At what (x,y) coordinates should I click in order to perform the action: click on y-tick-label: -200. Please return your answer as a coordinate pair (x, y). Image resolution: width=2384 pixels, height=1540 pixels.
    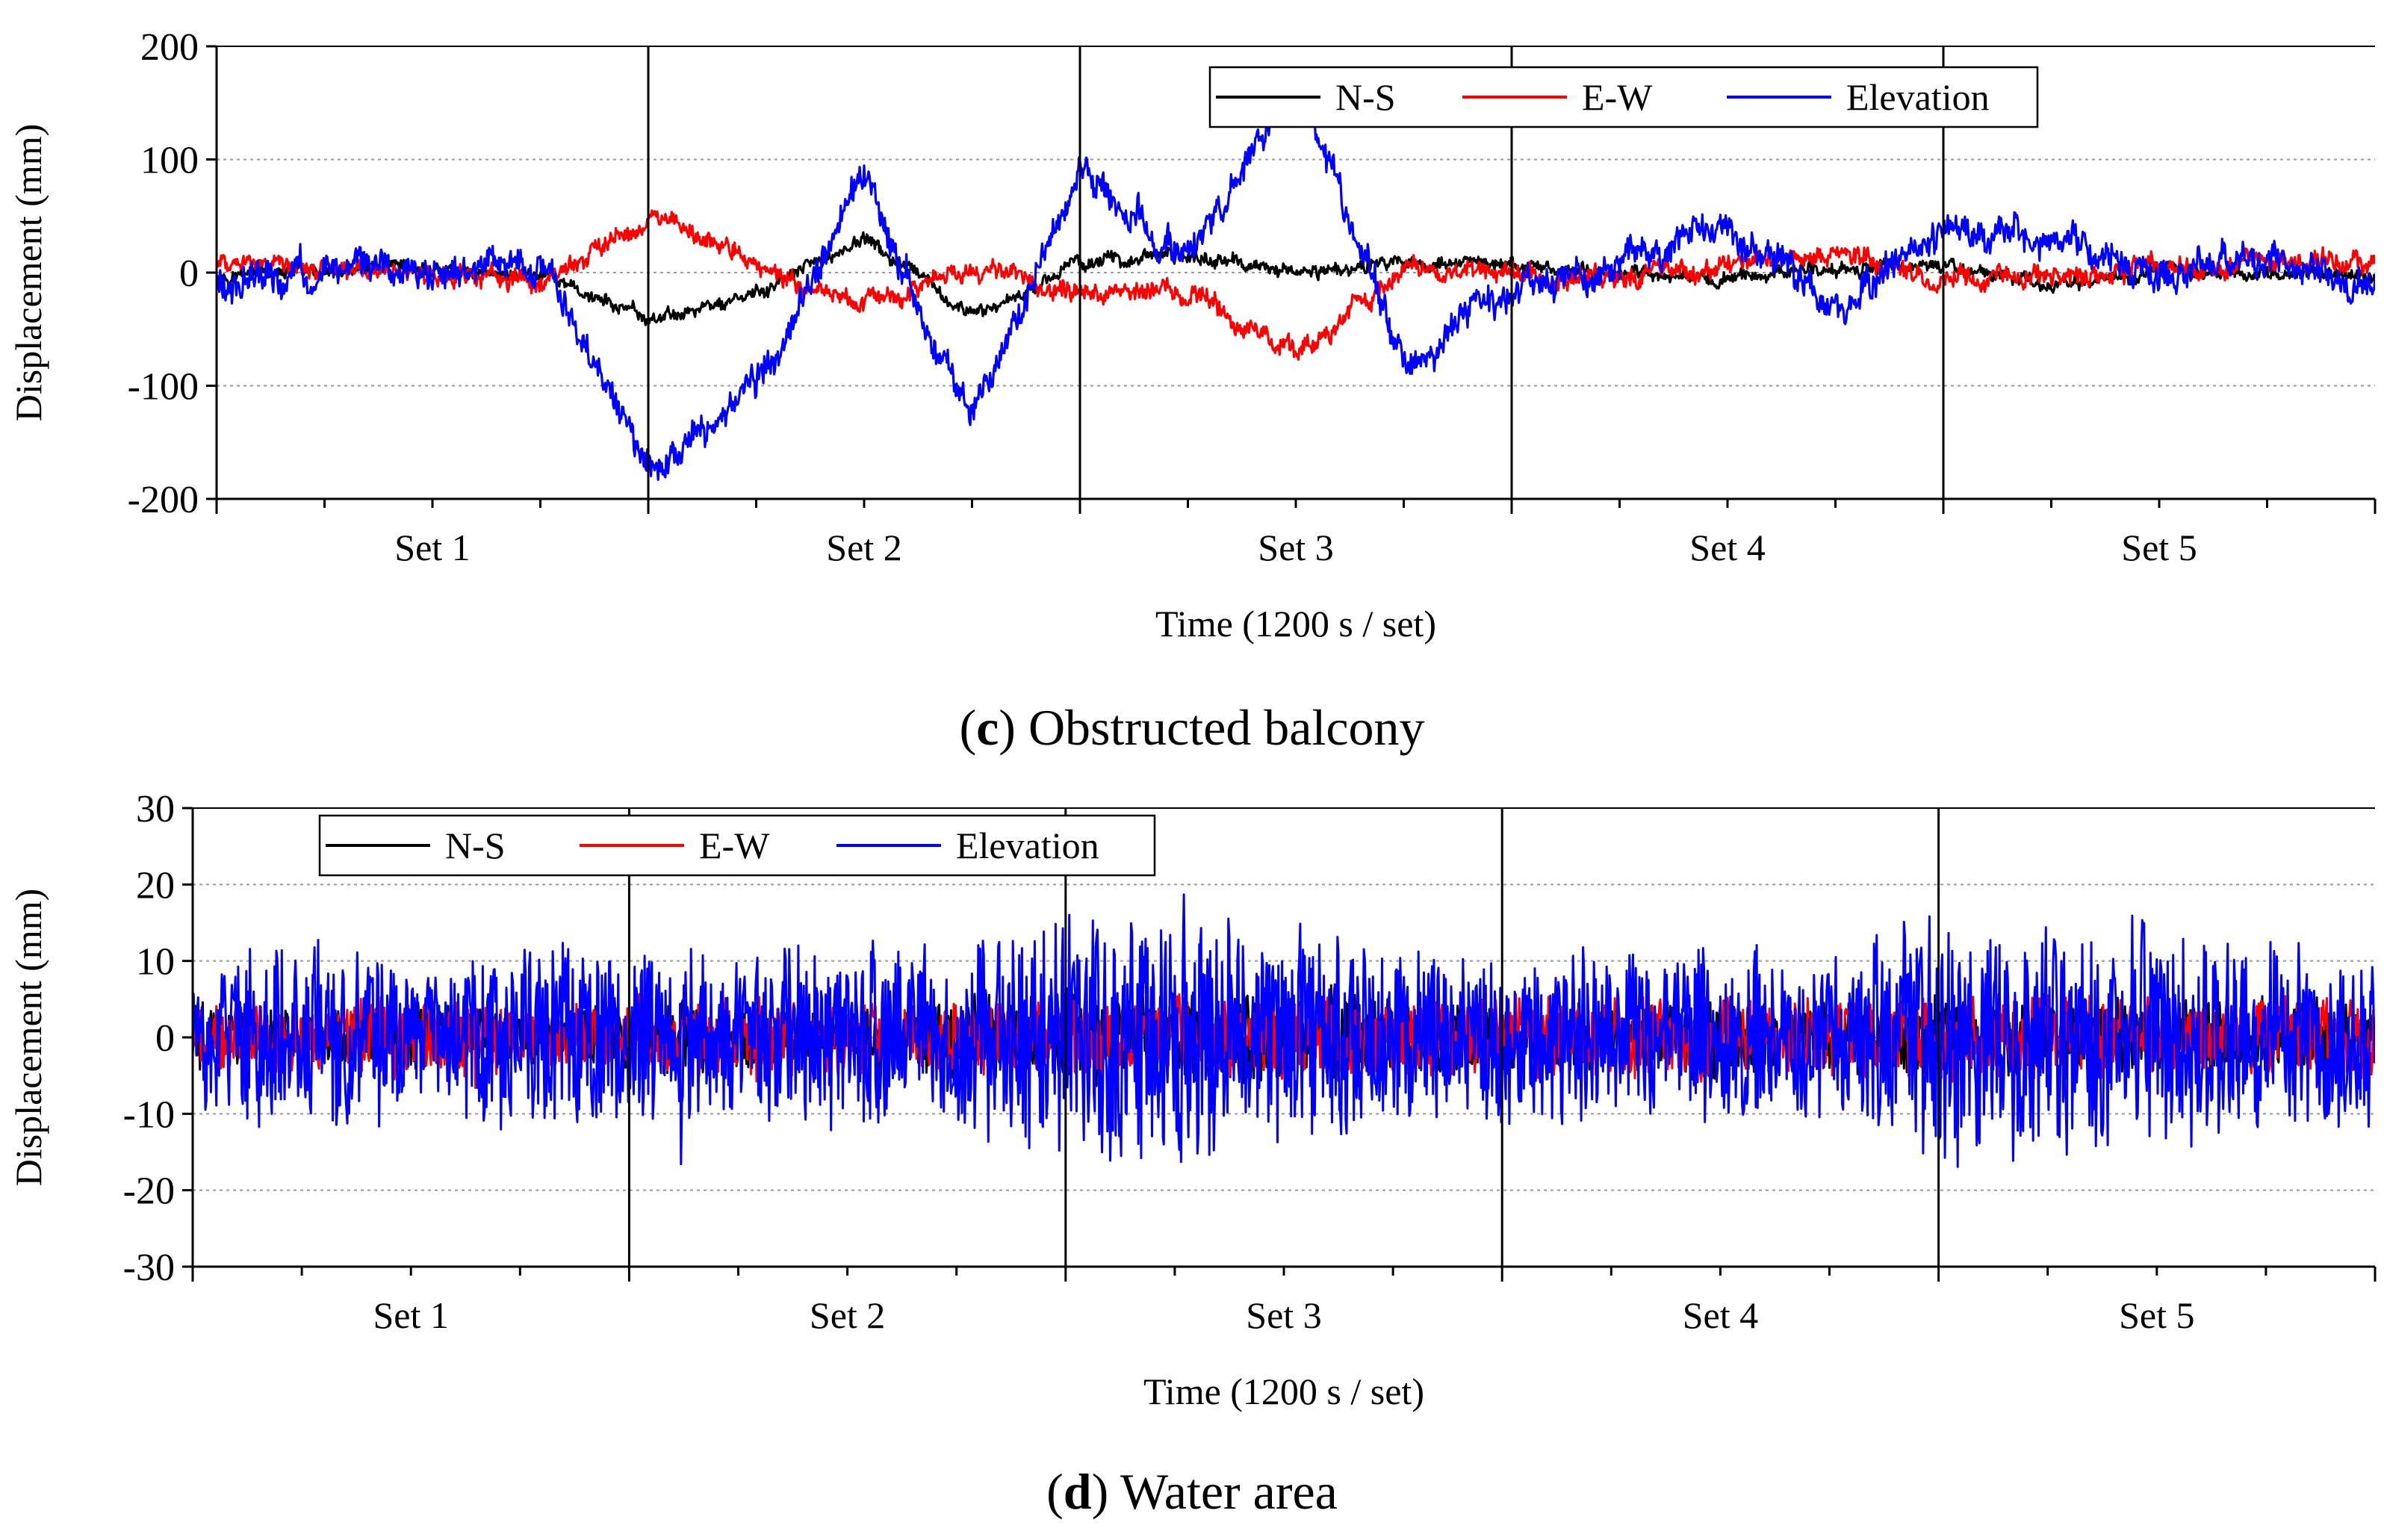
    Looking at the image, I should click on (163, 500).